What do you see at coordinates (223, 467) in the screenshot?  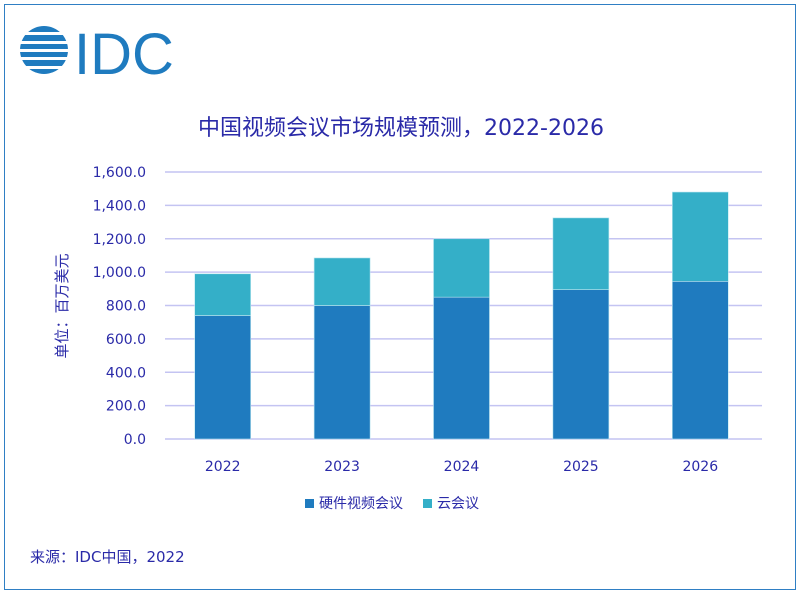 I see `x-tick-label: 2022` at bounding box center [223, 467].